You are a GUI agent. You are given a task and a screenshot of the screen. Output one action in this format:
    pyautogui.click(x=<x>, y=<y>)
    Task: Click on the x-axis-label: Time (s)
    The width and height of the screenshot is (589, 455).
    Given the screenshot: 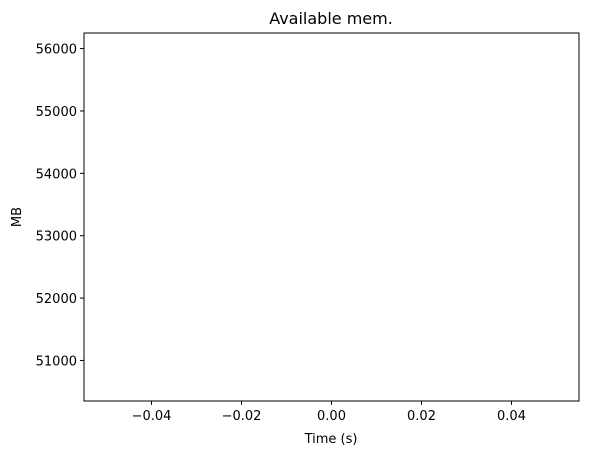 What is the action you would take?
    pyautogui.click(x=331, y=439)
    